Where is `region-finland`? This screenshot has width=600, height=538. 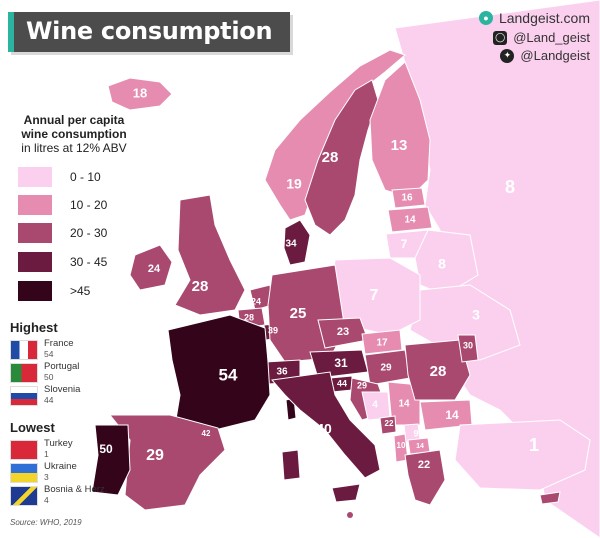
region-finland is located at coordinates (400, 130).